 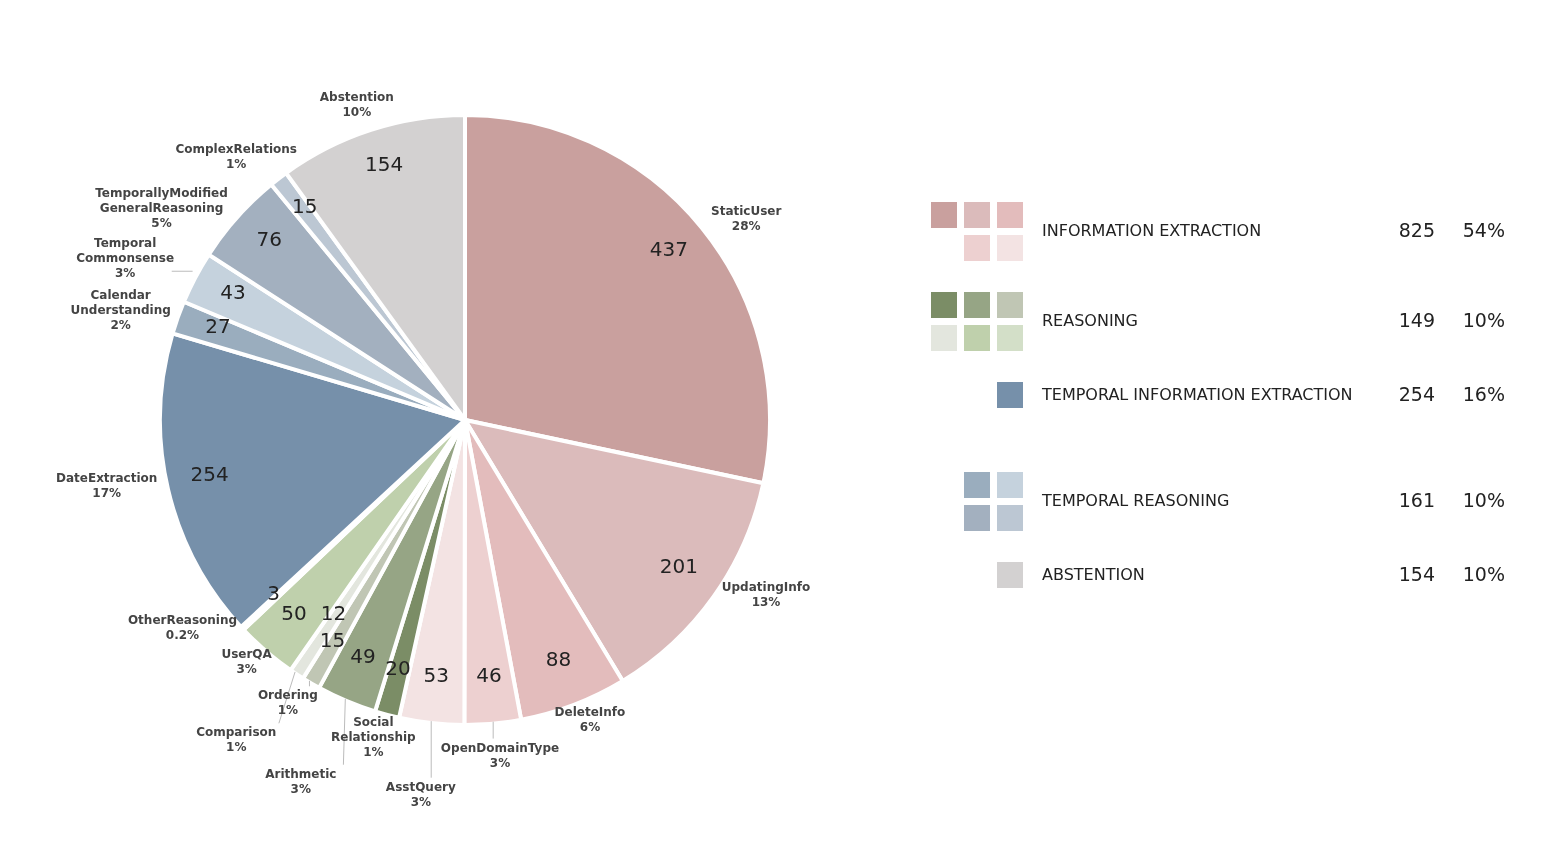 What do you see at coordinates (356, 96) in the screenshot?
I see `slice-label: Abstention` at bounding box center [356, 96].